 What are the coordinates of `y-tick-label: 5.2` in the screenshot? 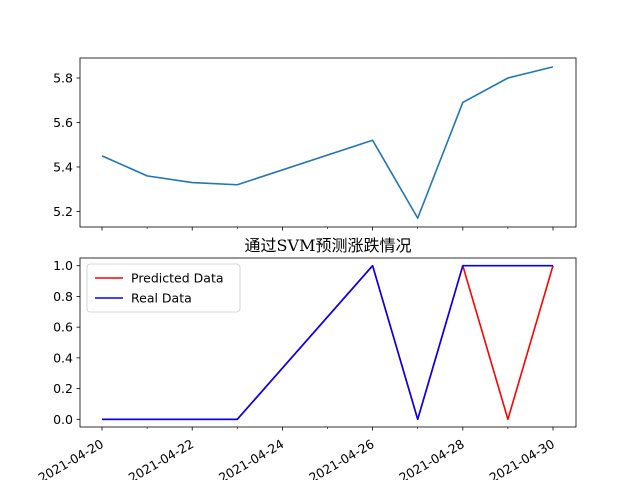 It's located at (63, 211).